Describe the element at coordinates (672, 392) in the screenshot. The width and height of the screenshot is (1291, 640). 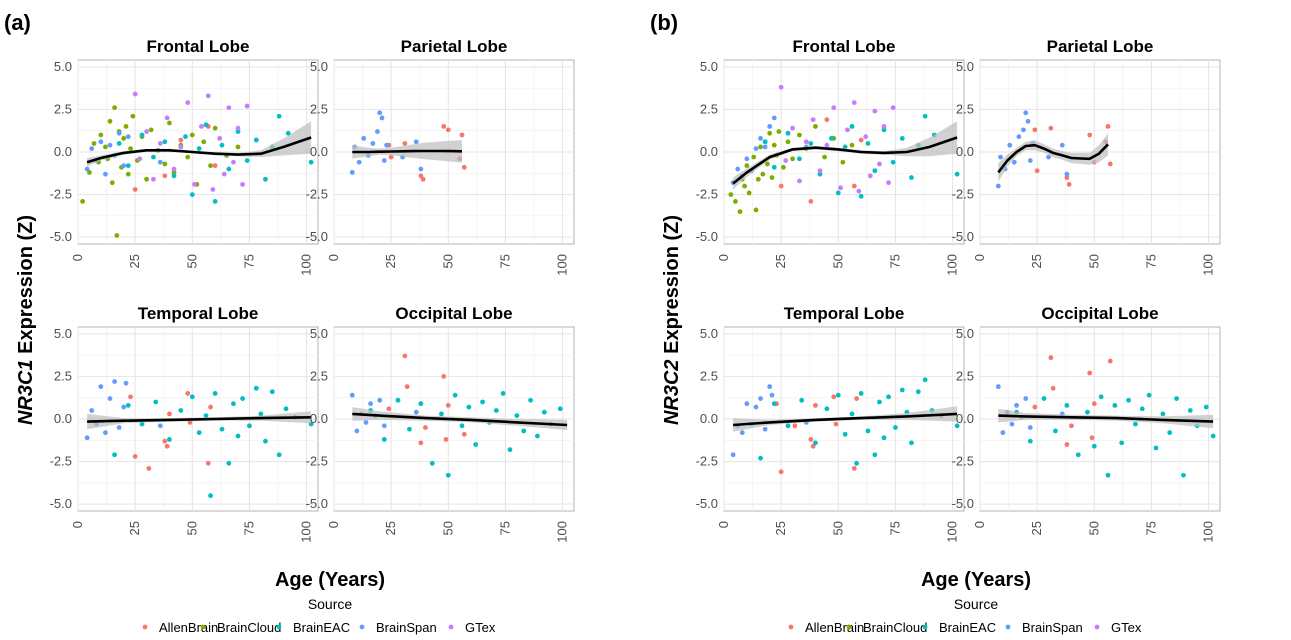
I see `y-axis-gene: NR3C2` at that location.